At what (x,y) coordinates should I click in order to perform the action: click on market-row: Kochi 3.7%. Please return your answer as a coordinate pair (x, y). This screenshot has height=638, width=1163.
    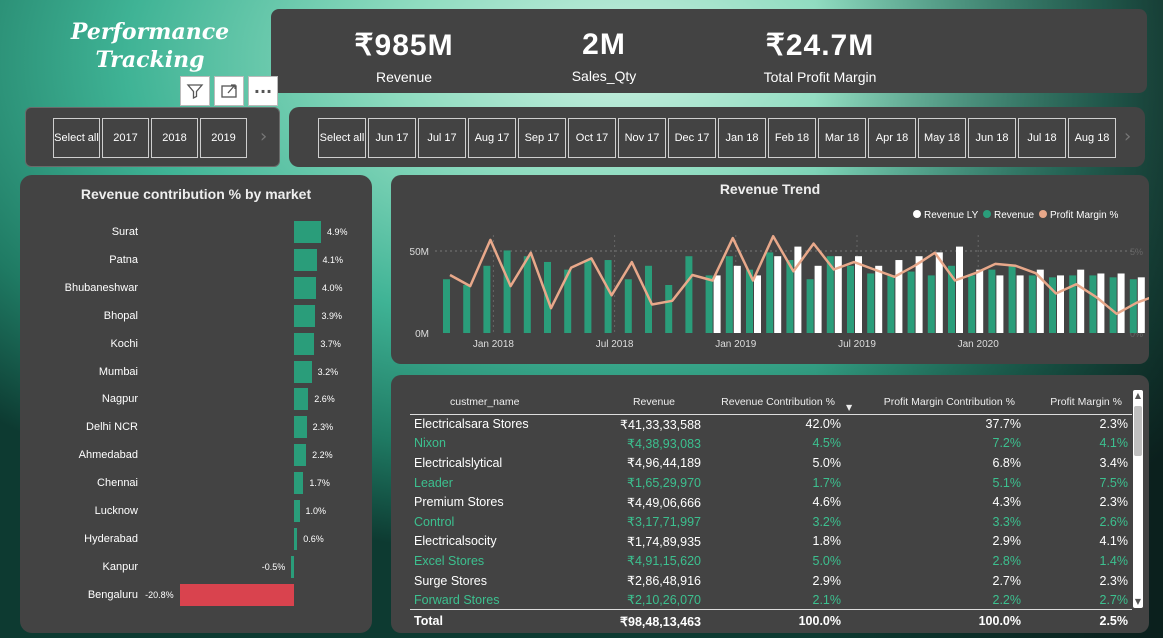
    Looking at the image, I should click on (195, 343).